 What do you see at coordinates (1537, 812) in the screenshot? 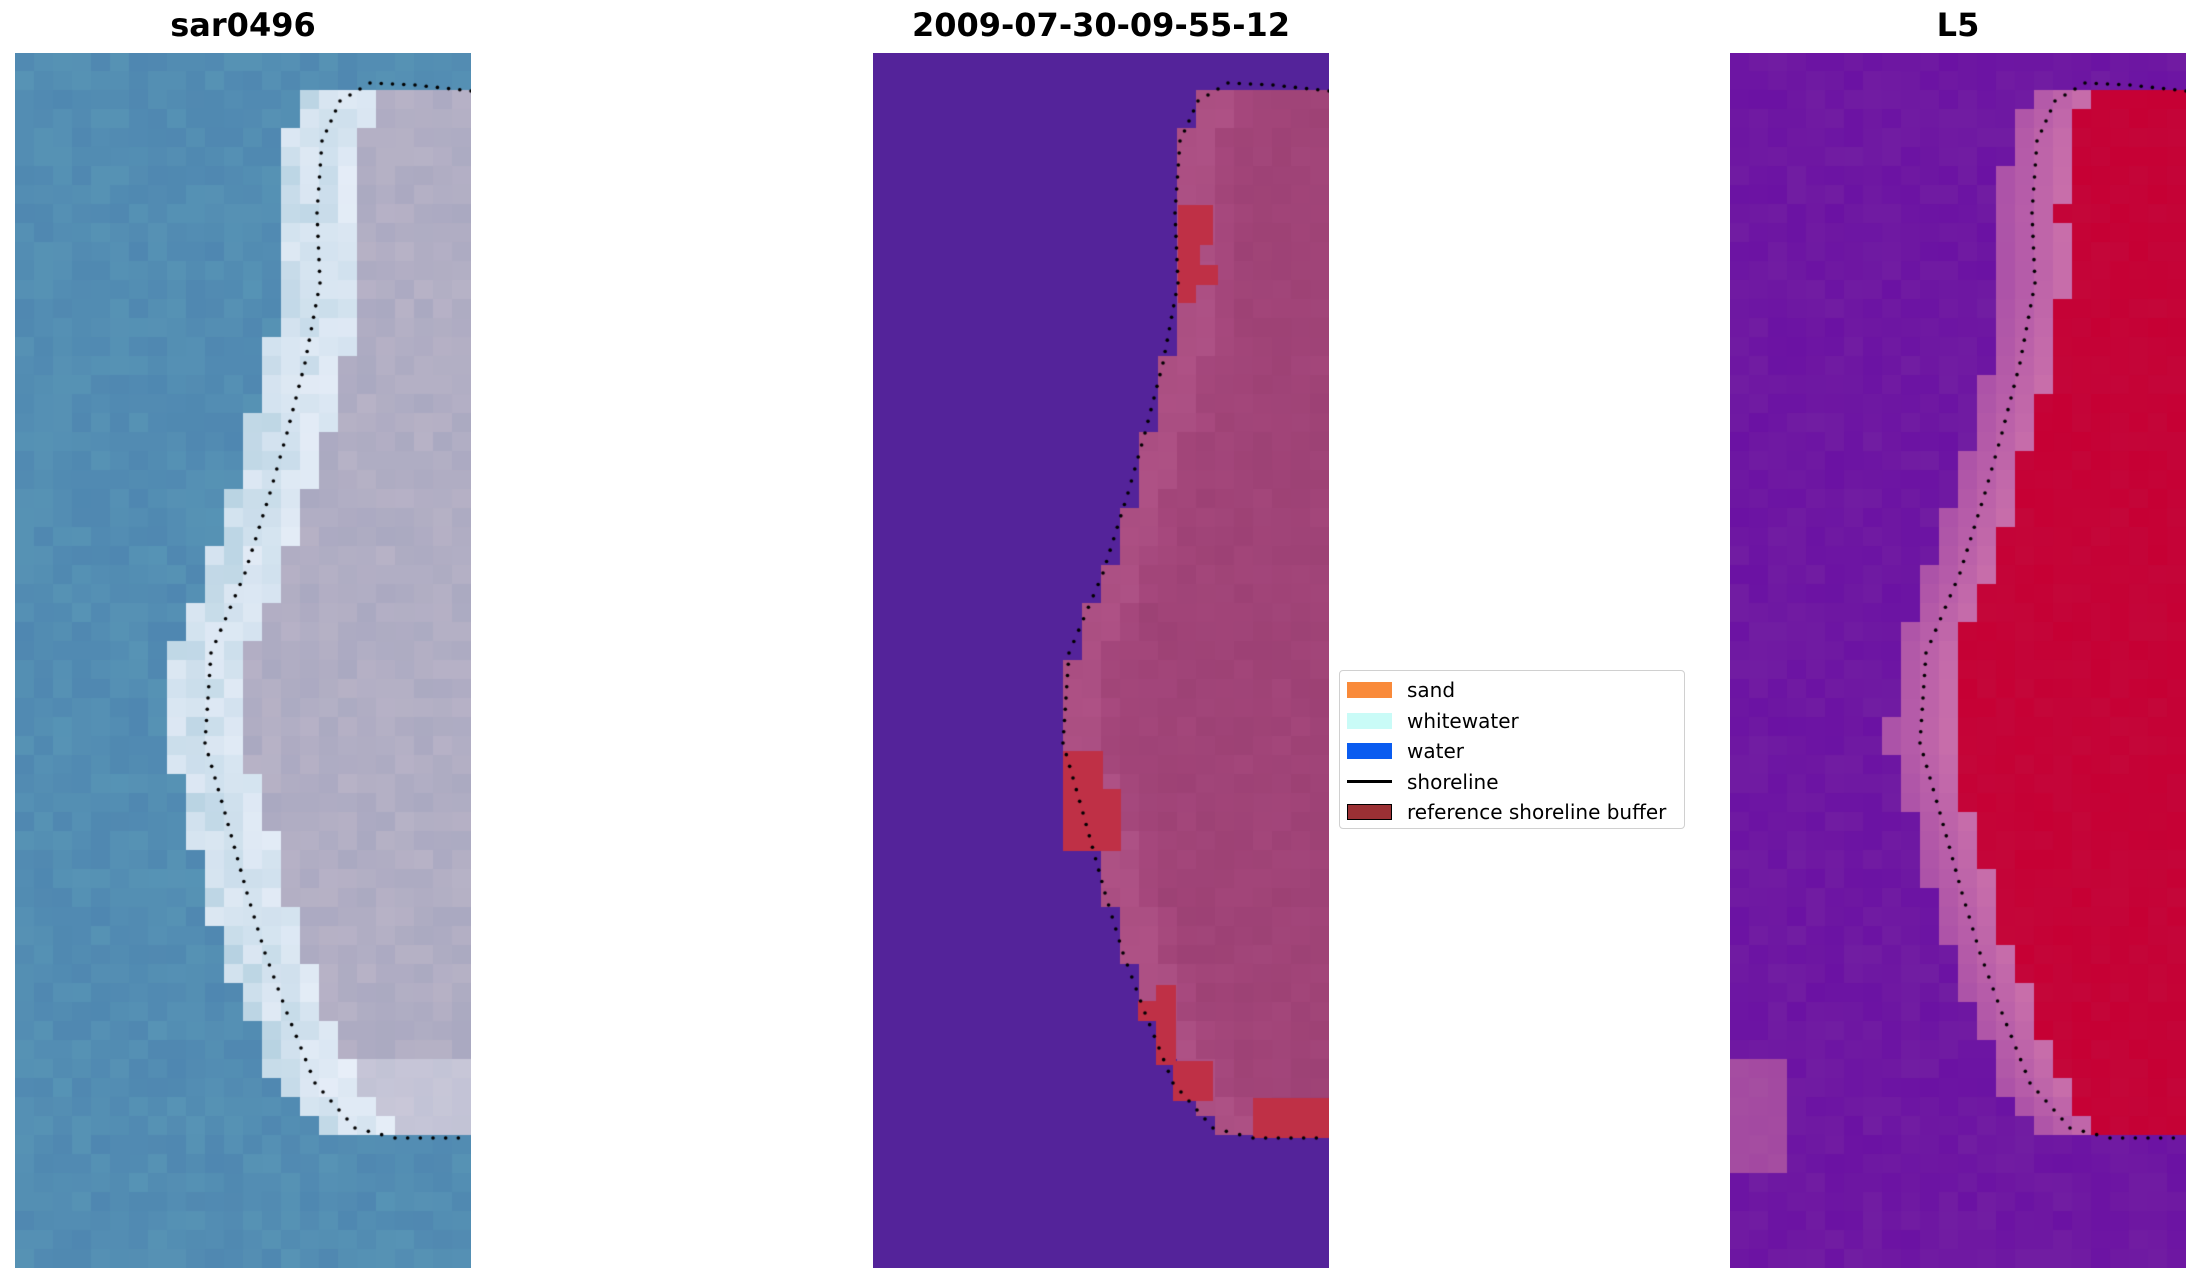
I see `legend-label: reference shoreline buffer` at bounding box center [1537, 812].